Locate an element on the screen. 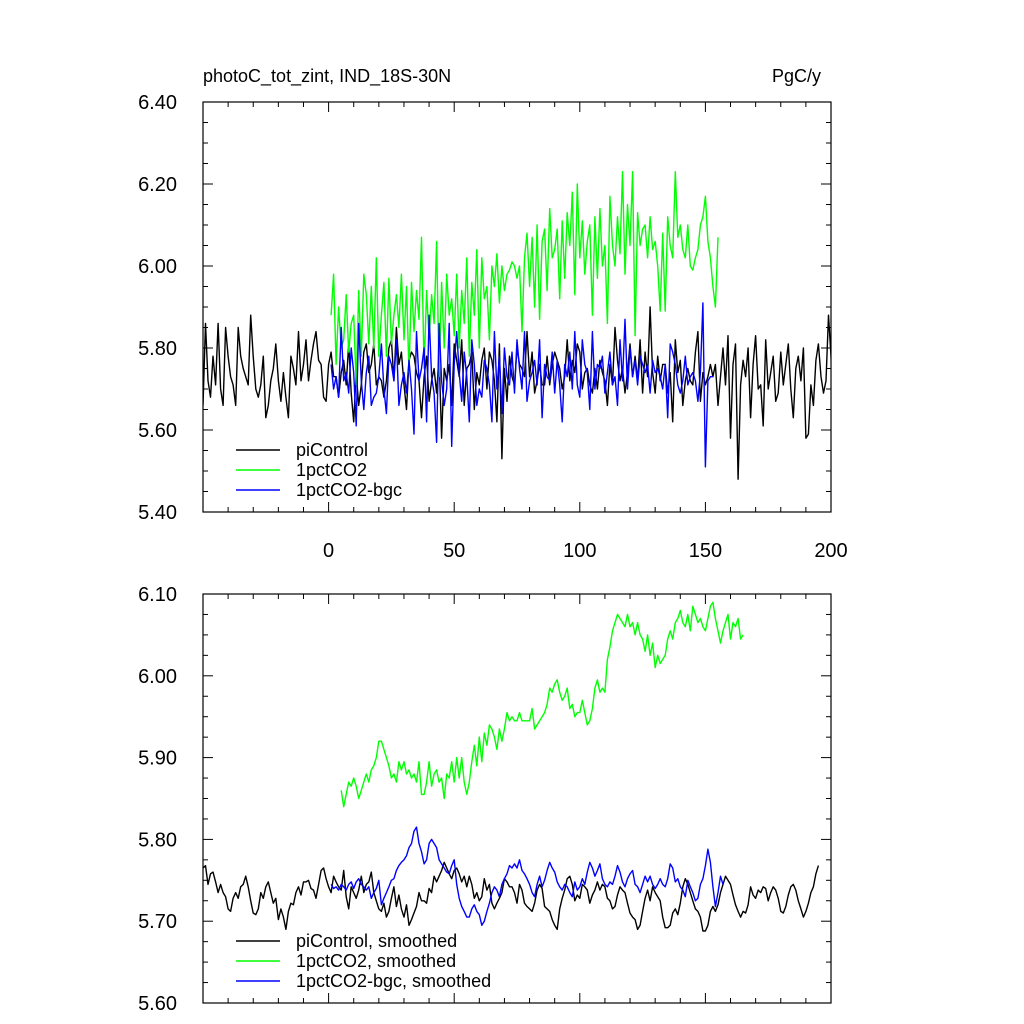 The image size is (1024, 1024). units-label: PgC/y is located at coordinates (796, 76).